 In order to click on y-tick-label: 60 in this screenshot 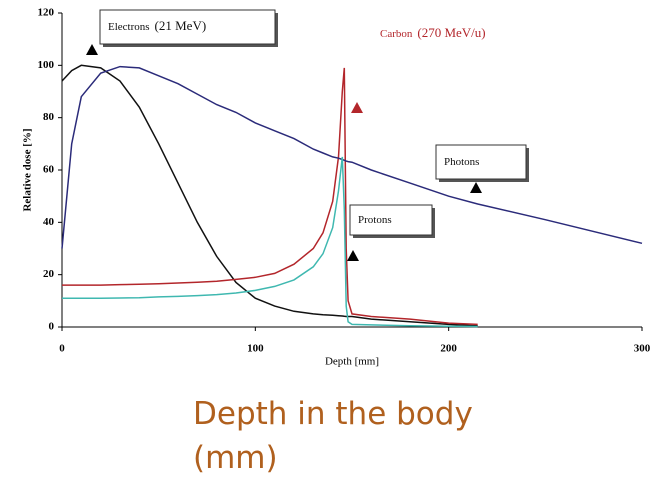, I will do `click(49, 170)`.